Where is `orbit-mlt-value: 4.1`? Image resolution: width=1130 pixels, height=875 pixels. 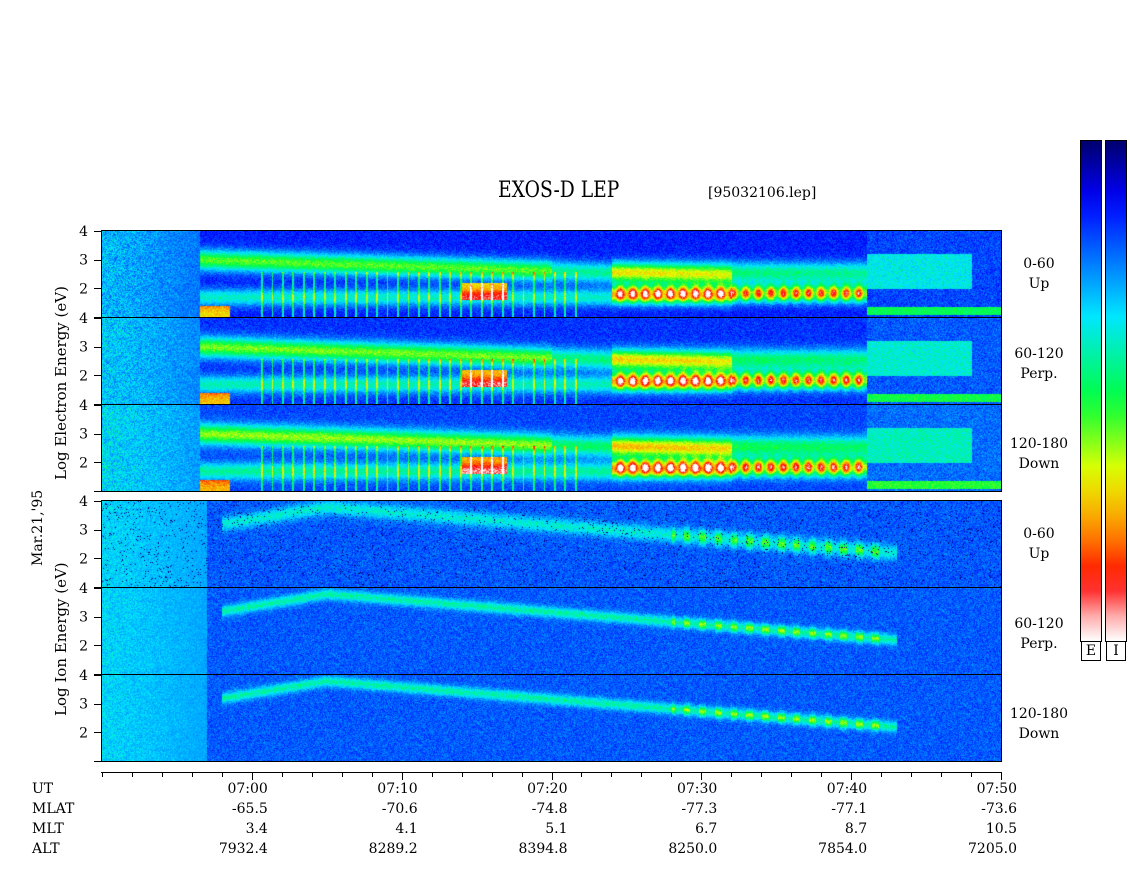
orbit-mlt-value: 4.1 is located at coordinates (406, 829).